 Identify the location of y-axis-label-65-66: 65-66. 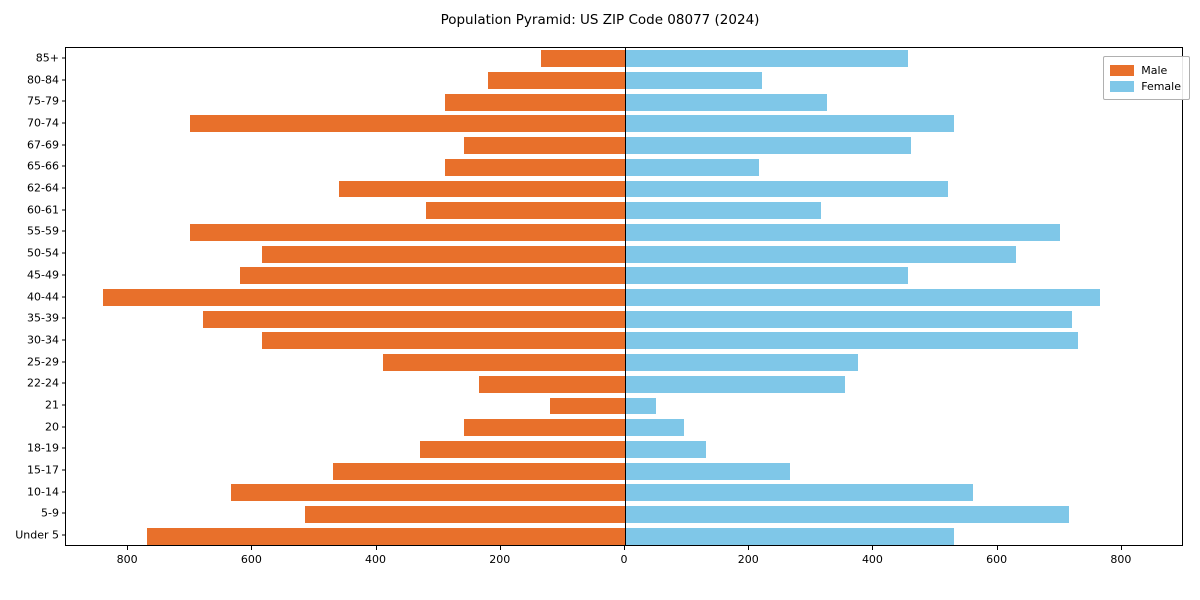
(43, 166).